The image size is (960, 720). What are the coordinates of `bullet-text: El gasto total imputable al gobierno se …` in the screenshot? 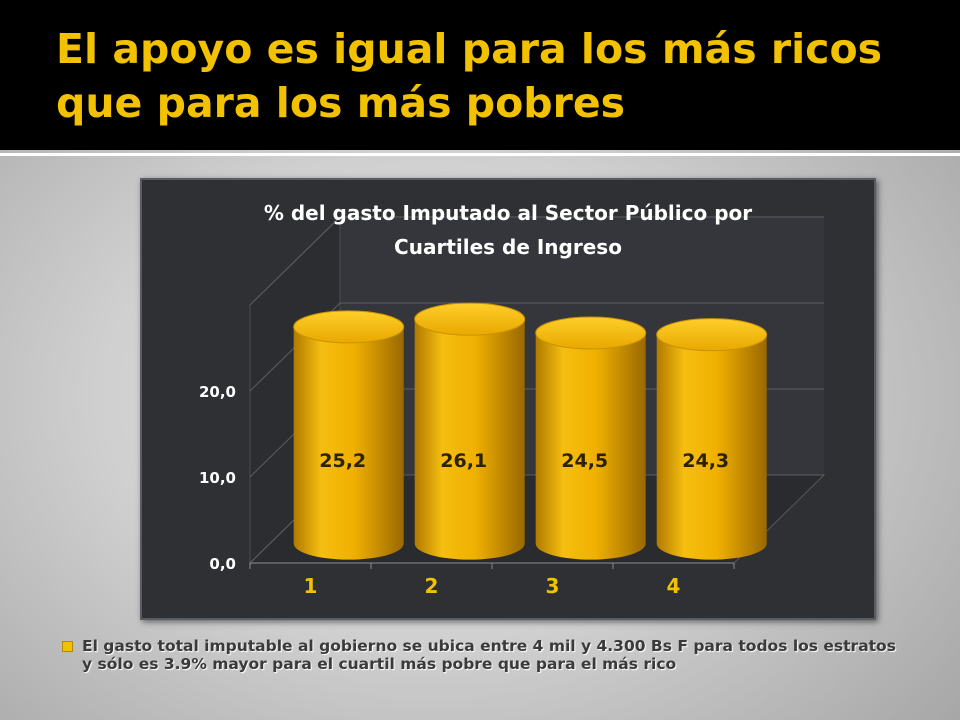 It's located at (489, 655).